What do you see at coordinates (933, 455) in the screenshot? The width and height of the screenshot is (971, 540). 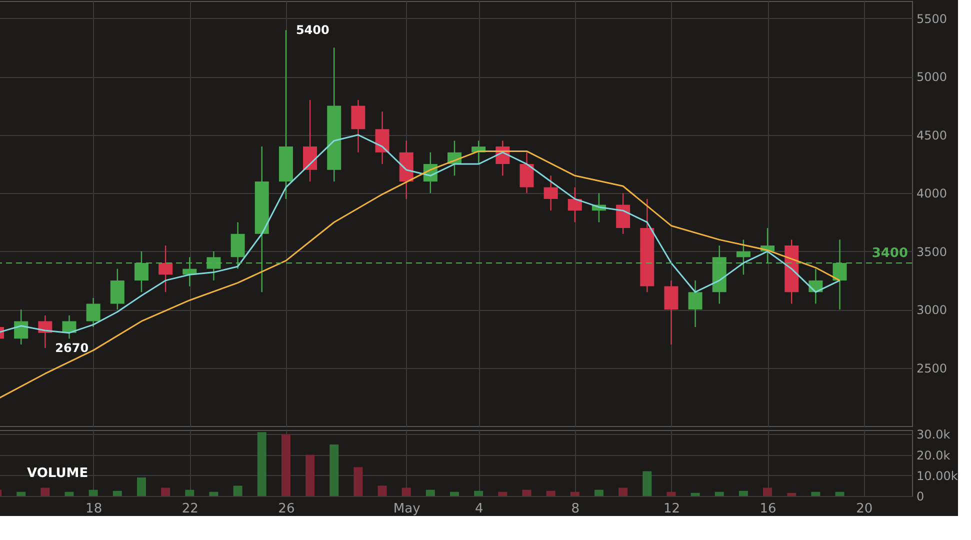 I see `y-tick-label: 20.0k` at bounding box center [933, 455].